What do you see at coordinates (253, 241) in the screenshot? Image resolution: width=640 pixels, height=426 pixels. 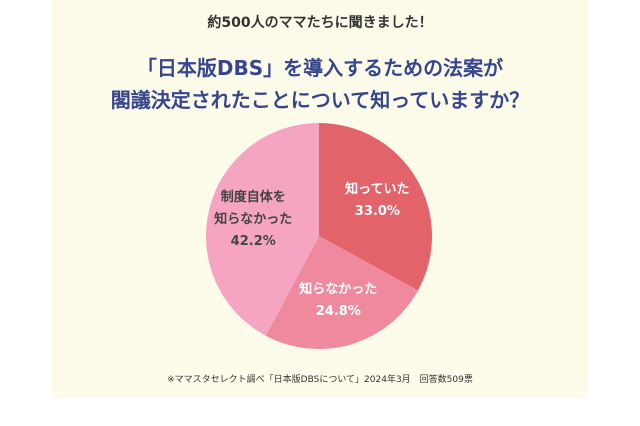 I see `value-label: 42.2%` at bounding box center [253, 241].